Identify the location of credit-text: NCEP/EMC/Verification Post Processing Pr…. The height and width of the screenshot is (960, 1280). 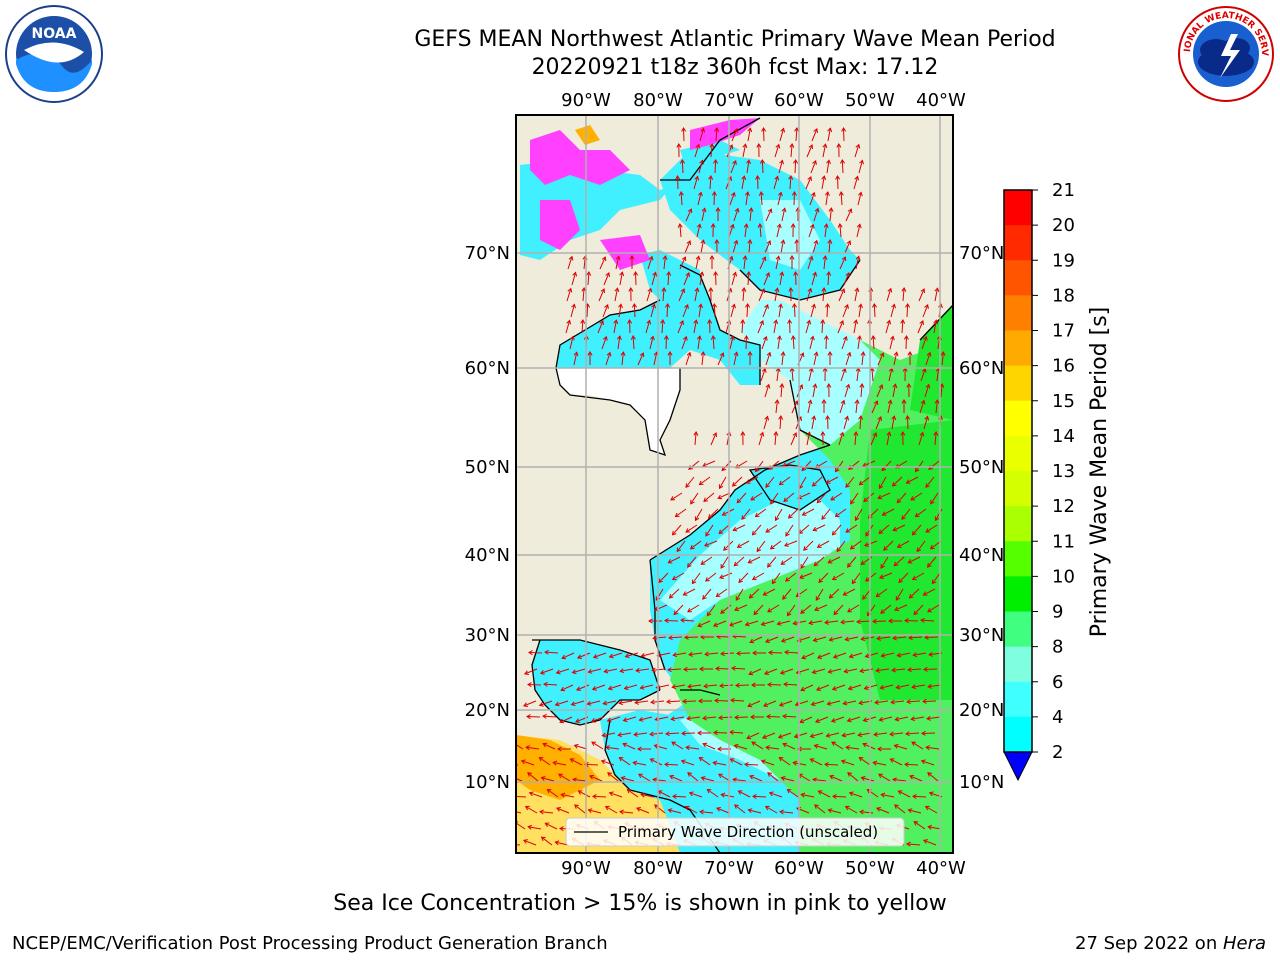
(310, 943).